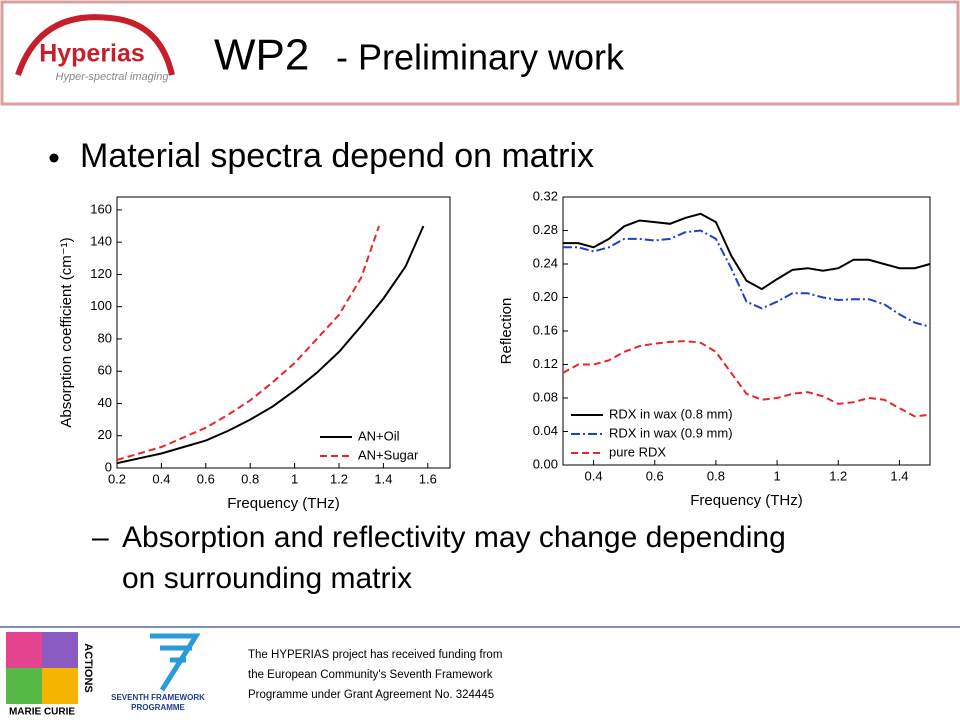 Image resolution: width=960 pixels, height=720 pixels. What do you see at coordinates (105, 337) in the screenshot?
I see `y-tick-label: 80` at bounding box center [105, 337].